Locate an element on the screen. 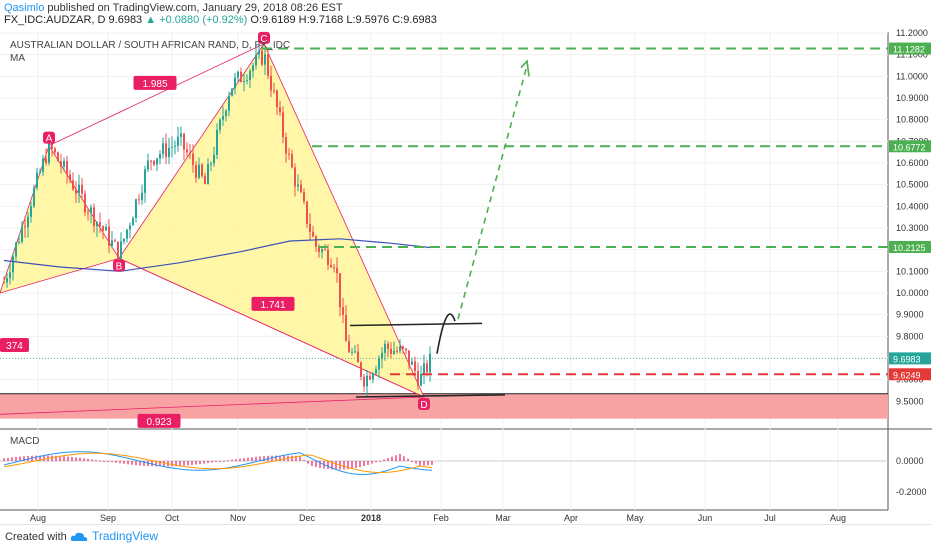  point-marker-a is located at coordinates (49, 137).